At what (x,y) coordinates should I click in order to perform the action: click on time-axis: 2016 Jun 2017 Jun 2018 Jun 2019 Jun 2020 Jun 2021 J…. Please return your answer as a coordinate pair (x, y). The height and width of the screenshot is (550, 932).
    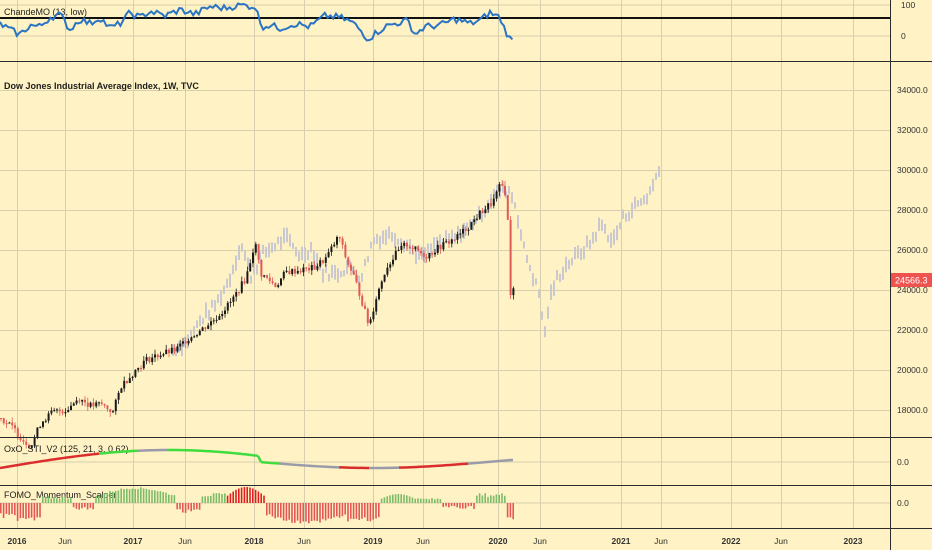
    Looking at the image, I should click on (435, 541).